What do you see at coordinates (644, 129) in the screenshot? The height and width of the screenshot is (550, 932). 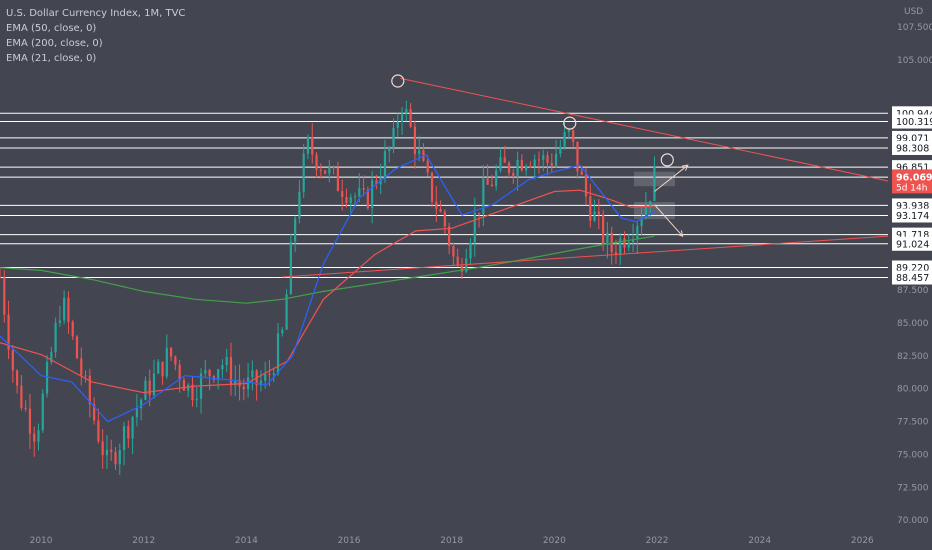 I see `descending-trendline` at bounding box center [644, 129].